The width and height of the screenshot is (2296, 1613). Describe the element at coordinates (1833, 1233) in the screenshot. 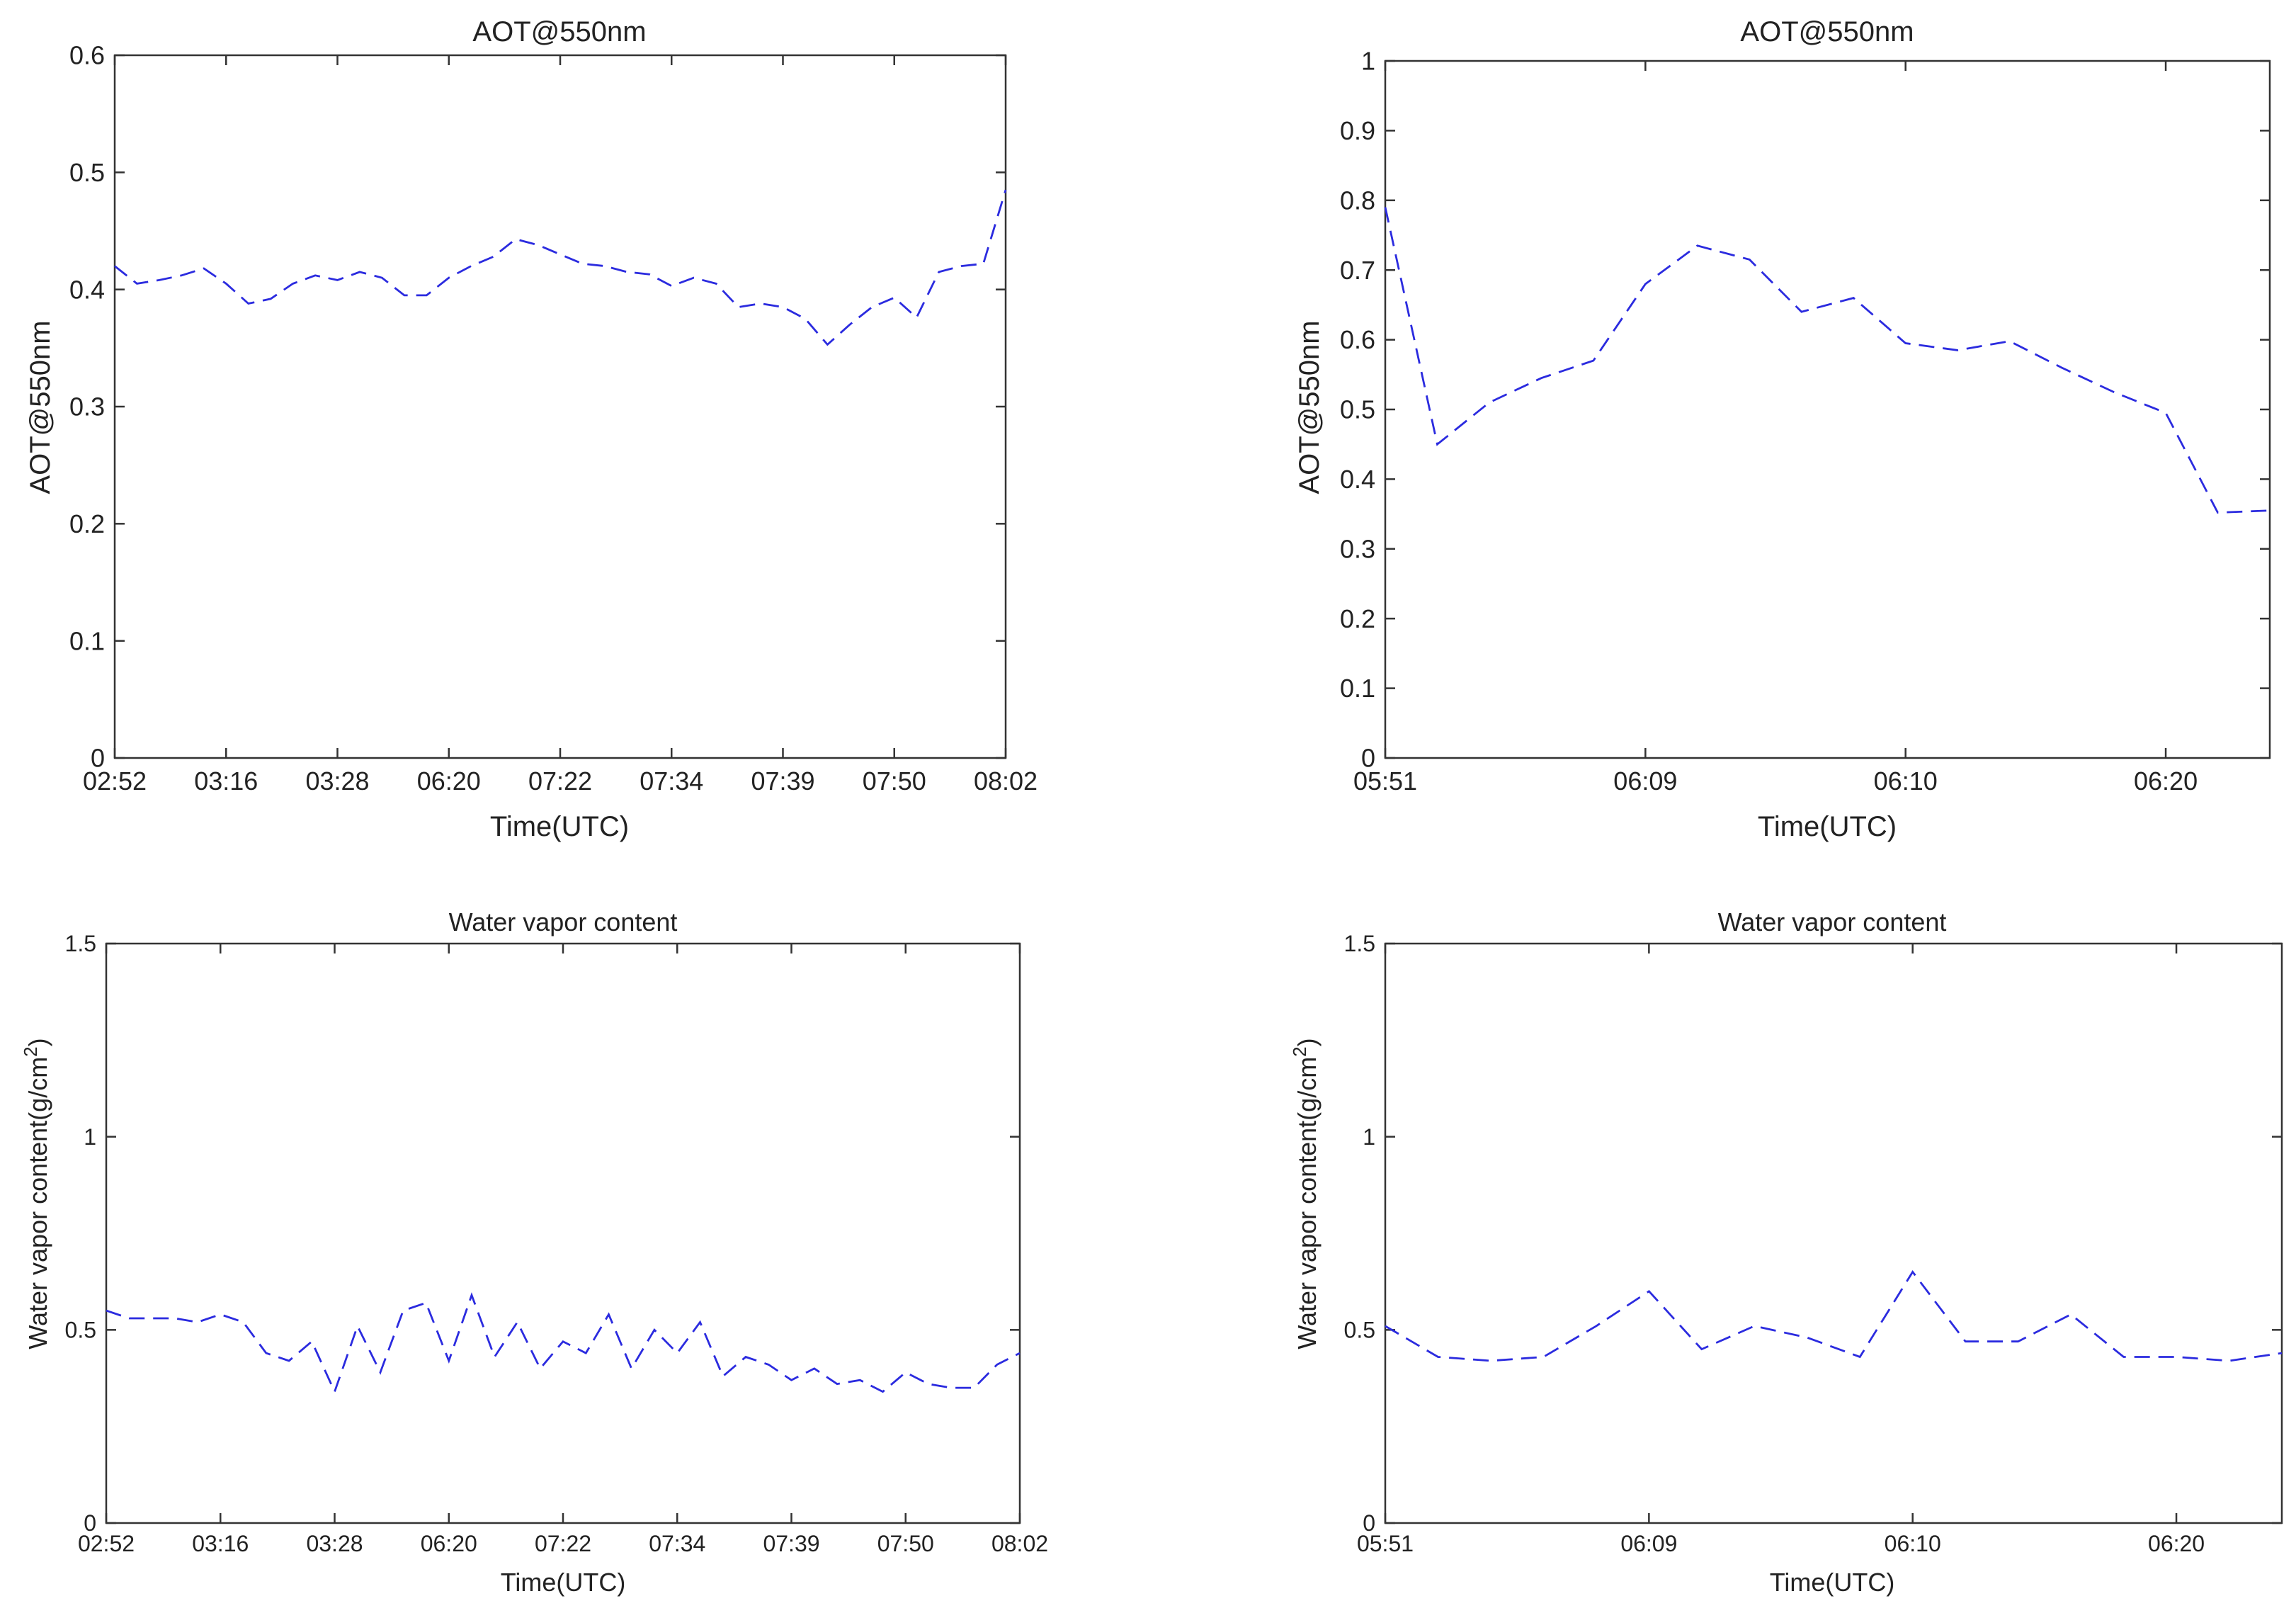

I see `axes-box` at that location.